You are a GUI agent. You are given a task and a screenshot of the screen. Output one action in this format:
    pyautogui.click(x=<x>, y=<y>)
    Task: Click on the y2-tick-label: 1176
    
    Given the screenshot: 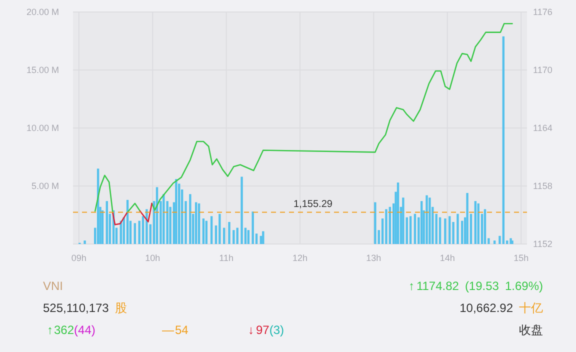 What is the action you would take?
    pyautogui.click(x=542, y=12)
    